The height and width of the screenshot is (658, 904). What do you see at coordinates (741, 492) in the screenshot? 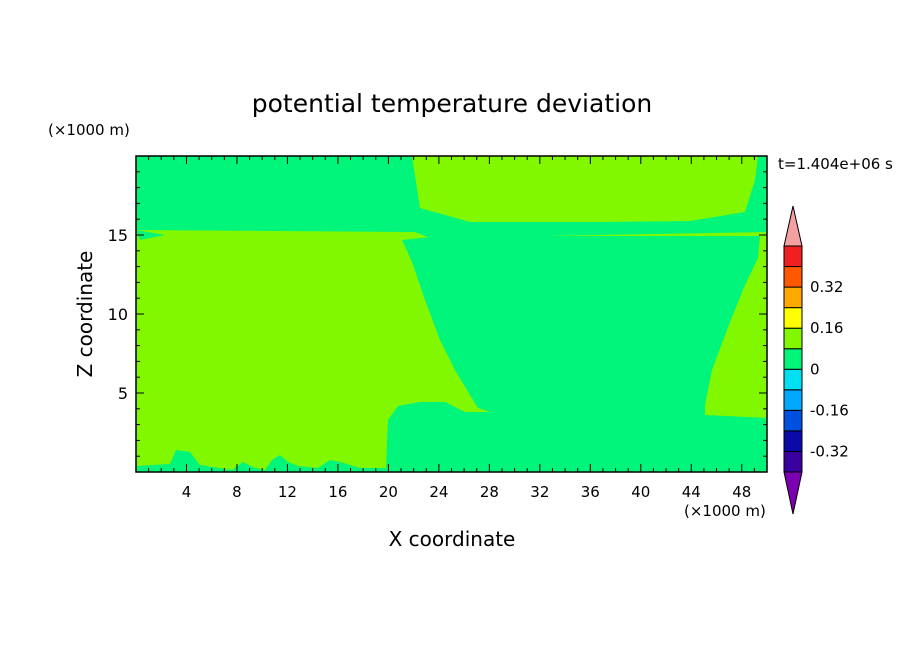
I see `x-tick-label: 48` at bounding box center [741, 492].